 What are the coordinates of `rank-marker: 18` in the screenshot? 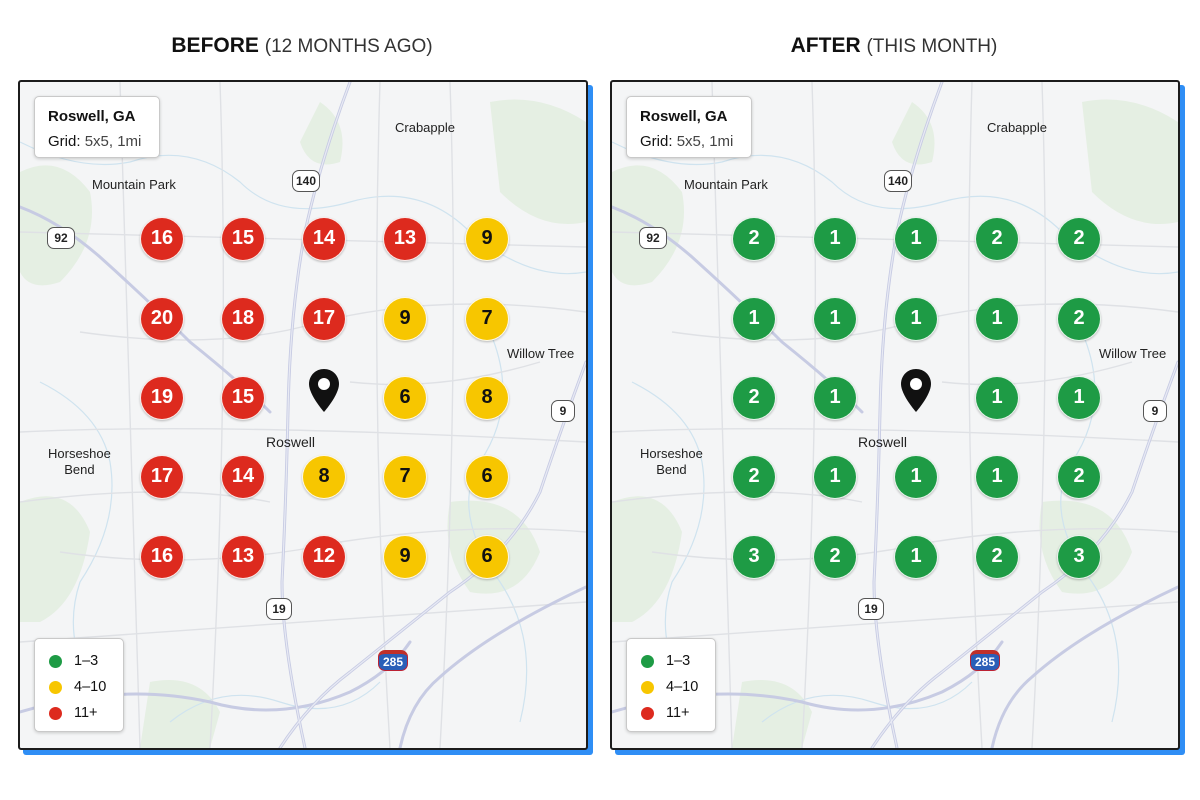 It's located at (243, 319).